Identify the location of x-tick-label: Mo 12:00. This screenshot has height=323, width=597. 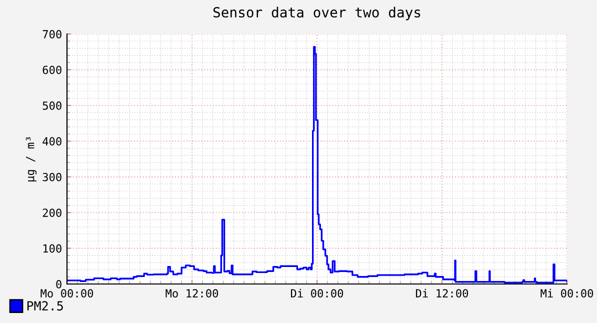
(192, 293).